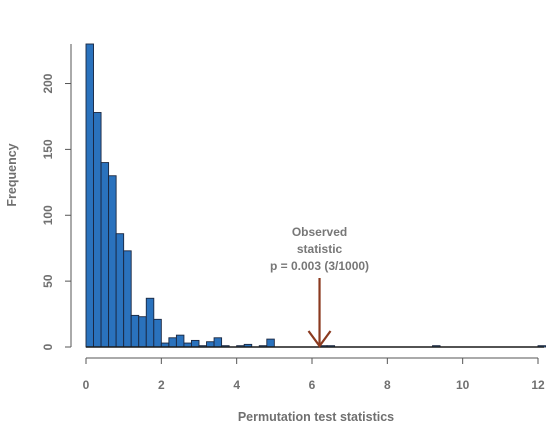  Describe the element at coordinates (48, 83) in the screenshot. I see `y-tick-label: 200` at that location.